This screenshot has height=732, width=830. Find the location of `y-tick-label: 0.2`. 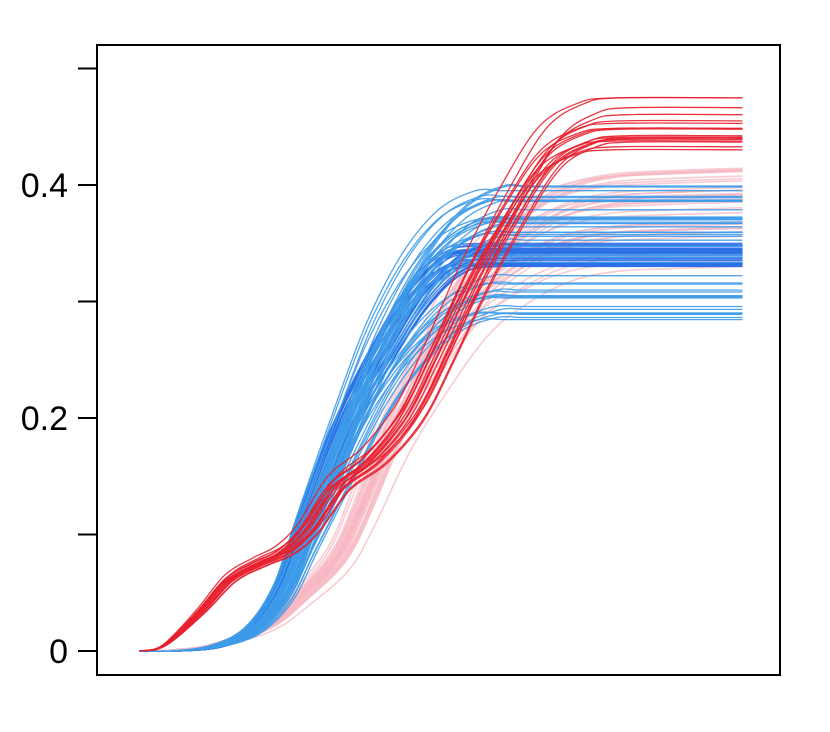

y-tick-label: 0.2 is located at coordinates (44, 419).